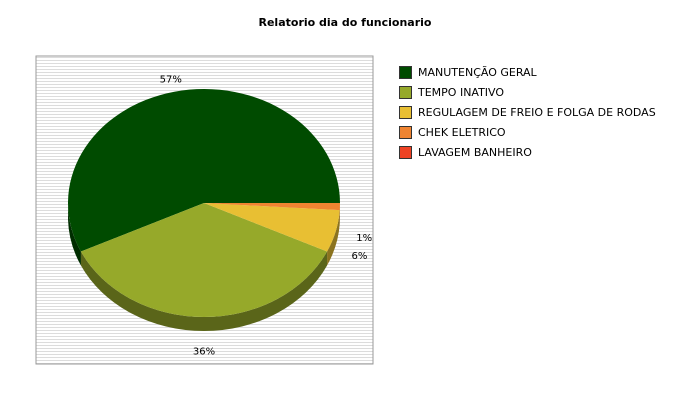 This screenshot has width=690, height=400. I want to click on legend-label: REGULAGEM DE FREIO E FOLGA DE RODAS, so click(537, 112).